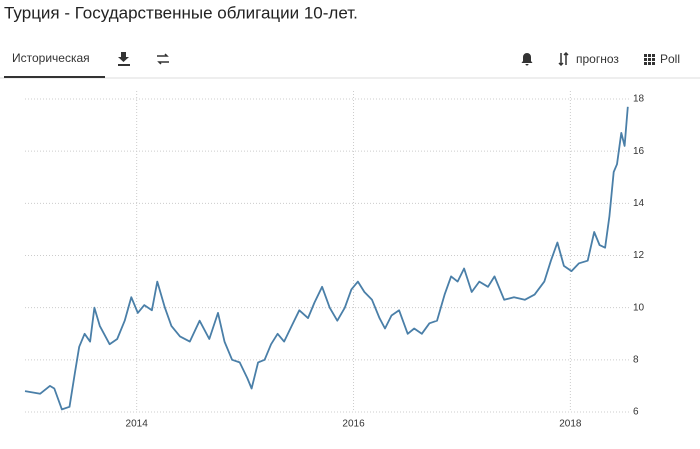 The image size is (700, 449). What do you see at coordinates (570, 424) in the screenshot?
I see `x-tick-label: 2018` at bounding box center [570, 424].